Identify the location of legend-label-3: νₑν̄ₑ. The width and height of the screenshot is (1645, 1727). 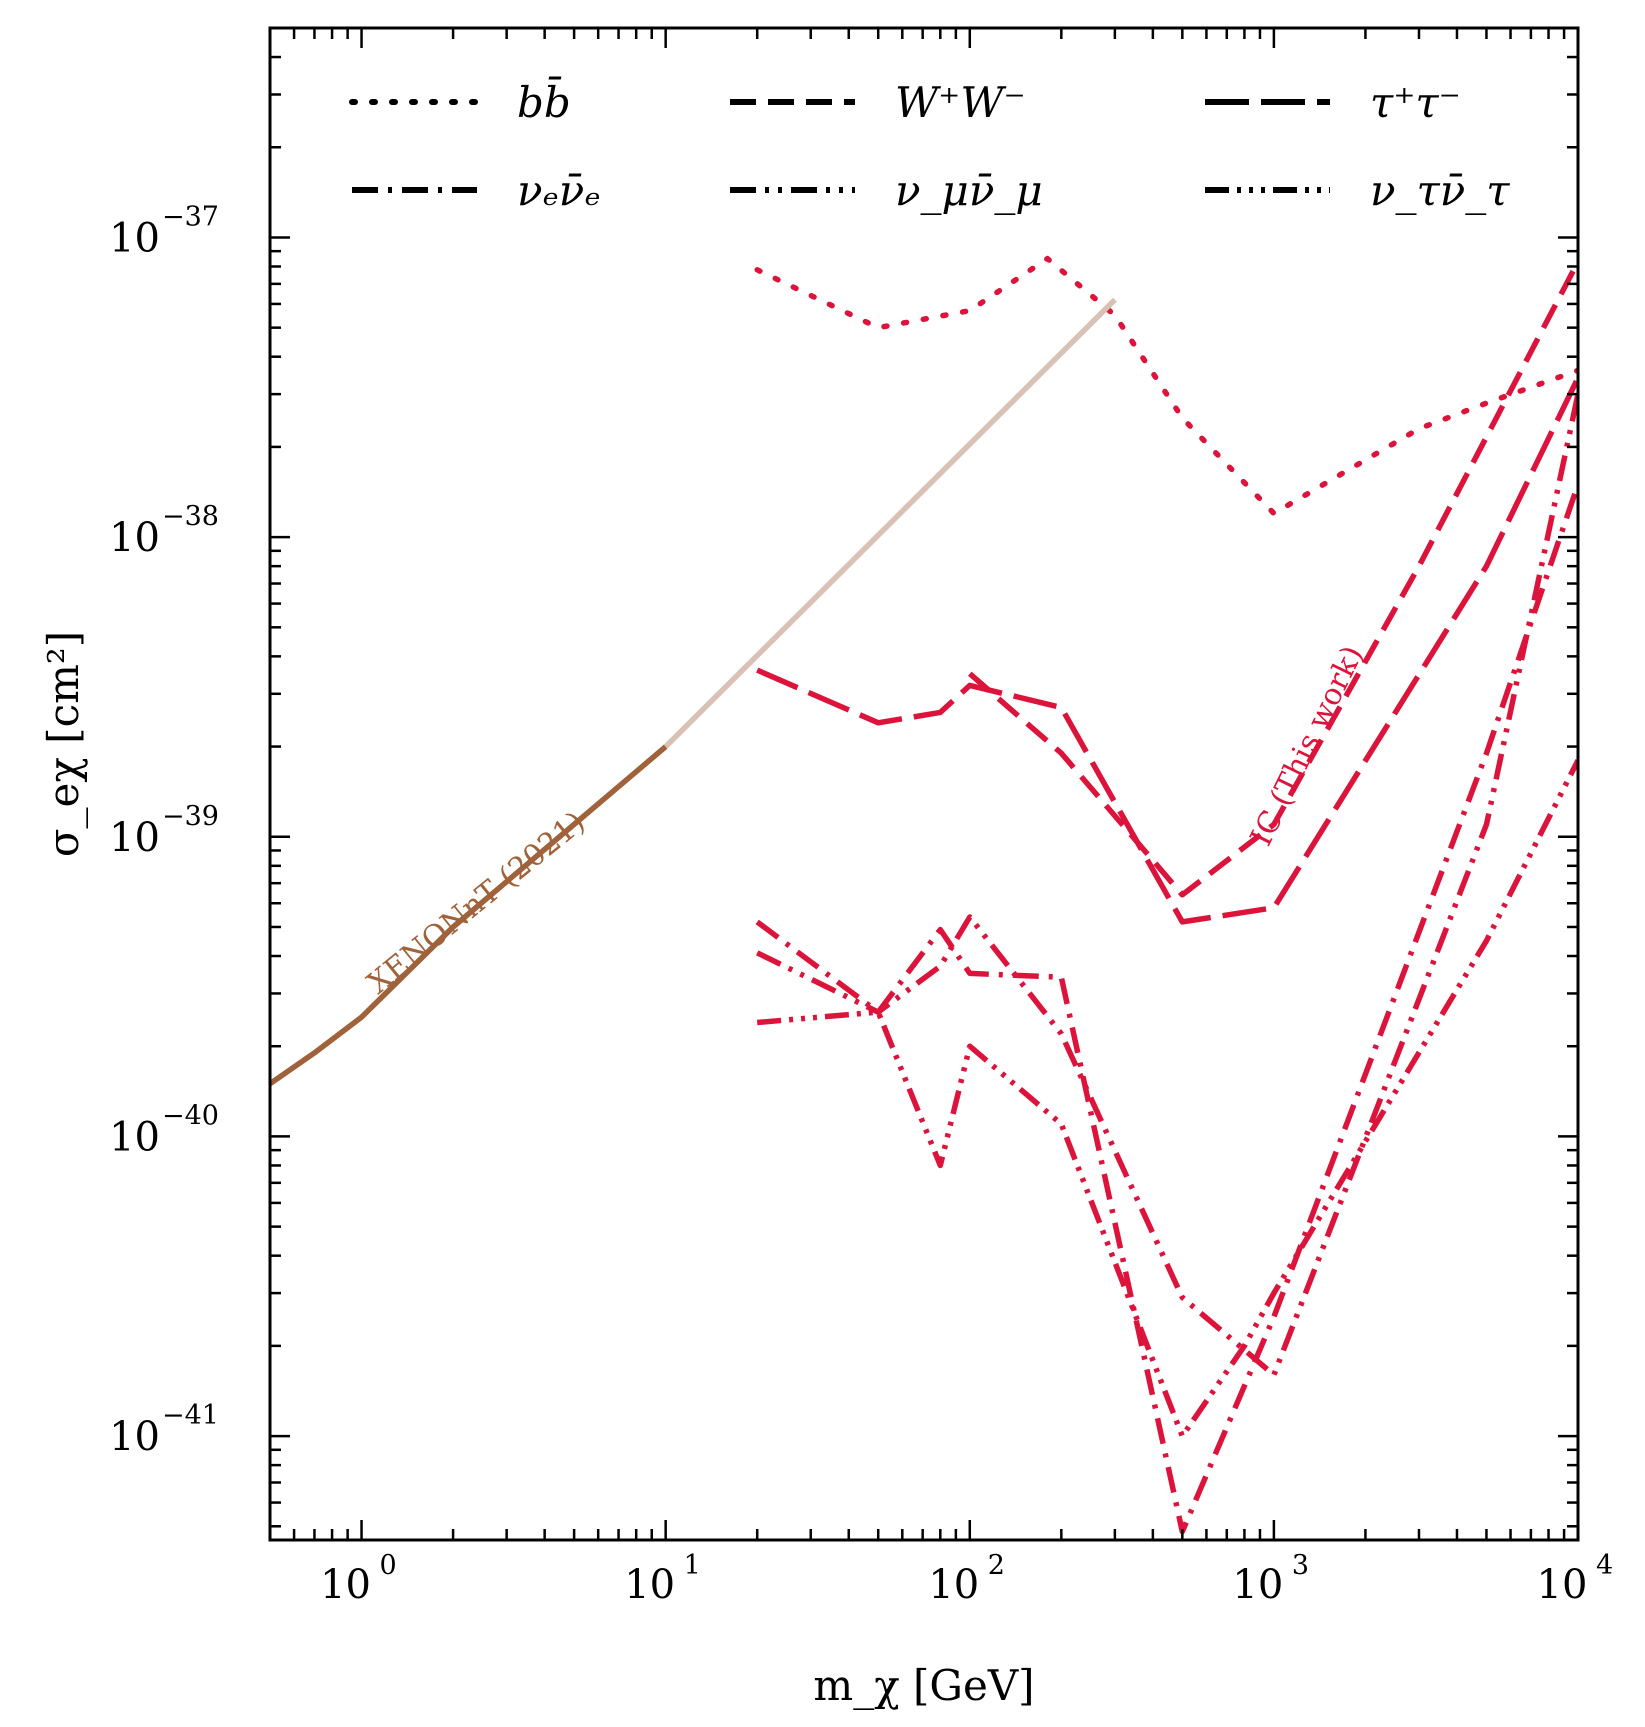
(559, 190).